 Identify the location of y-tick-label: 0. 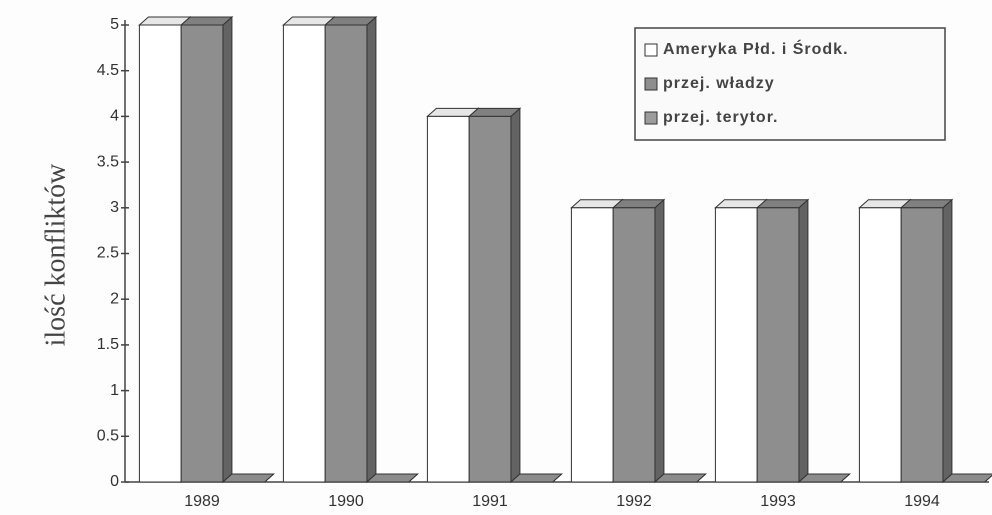
(114, 481).